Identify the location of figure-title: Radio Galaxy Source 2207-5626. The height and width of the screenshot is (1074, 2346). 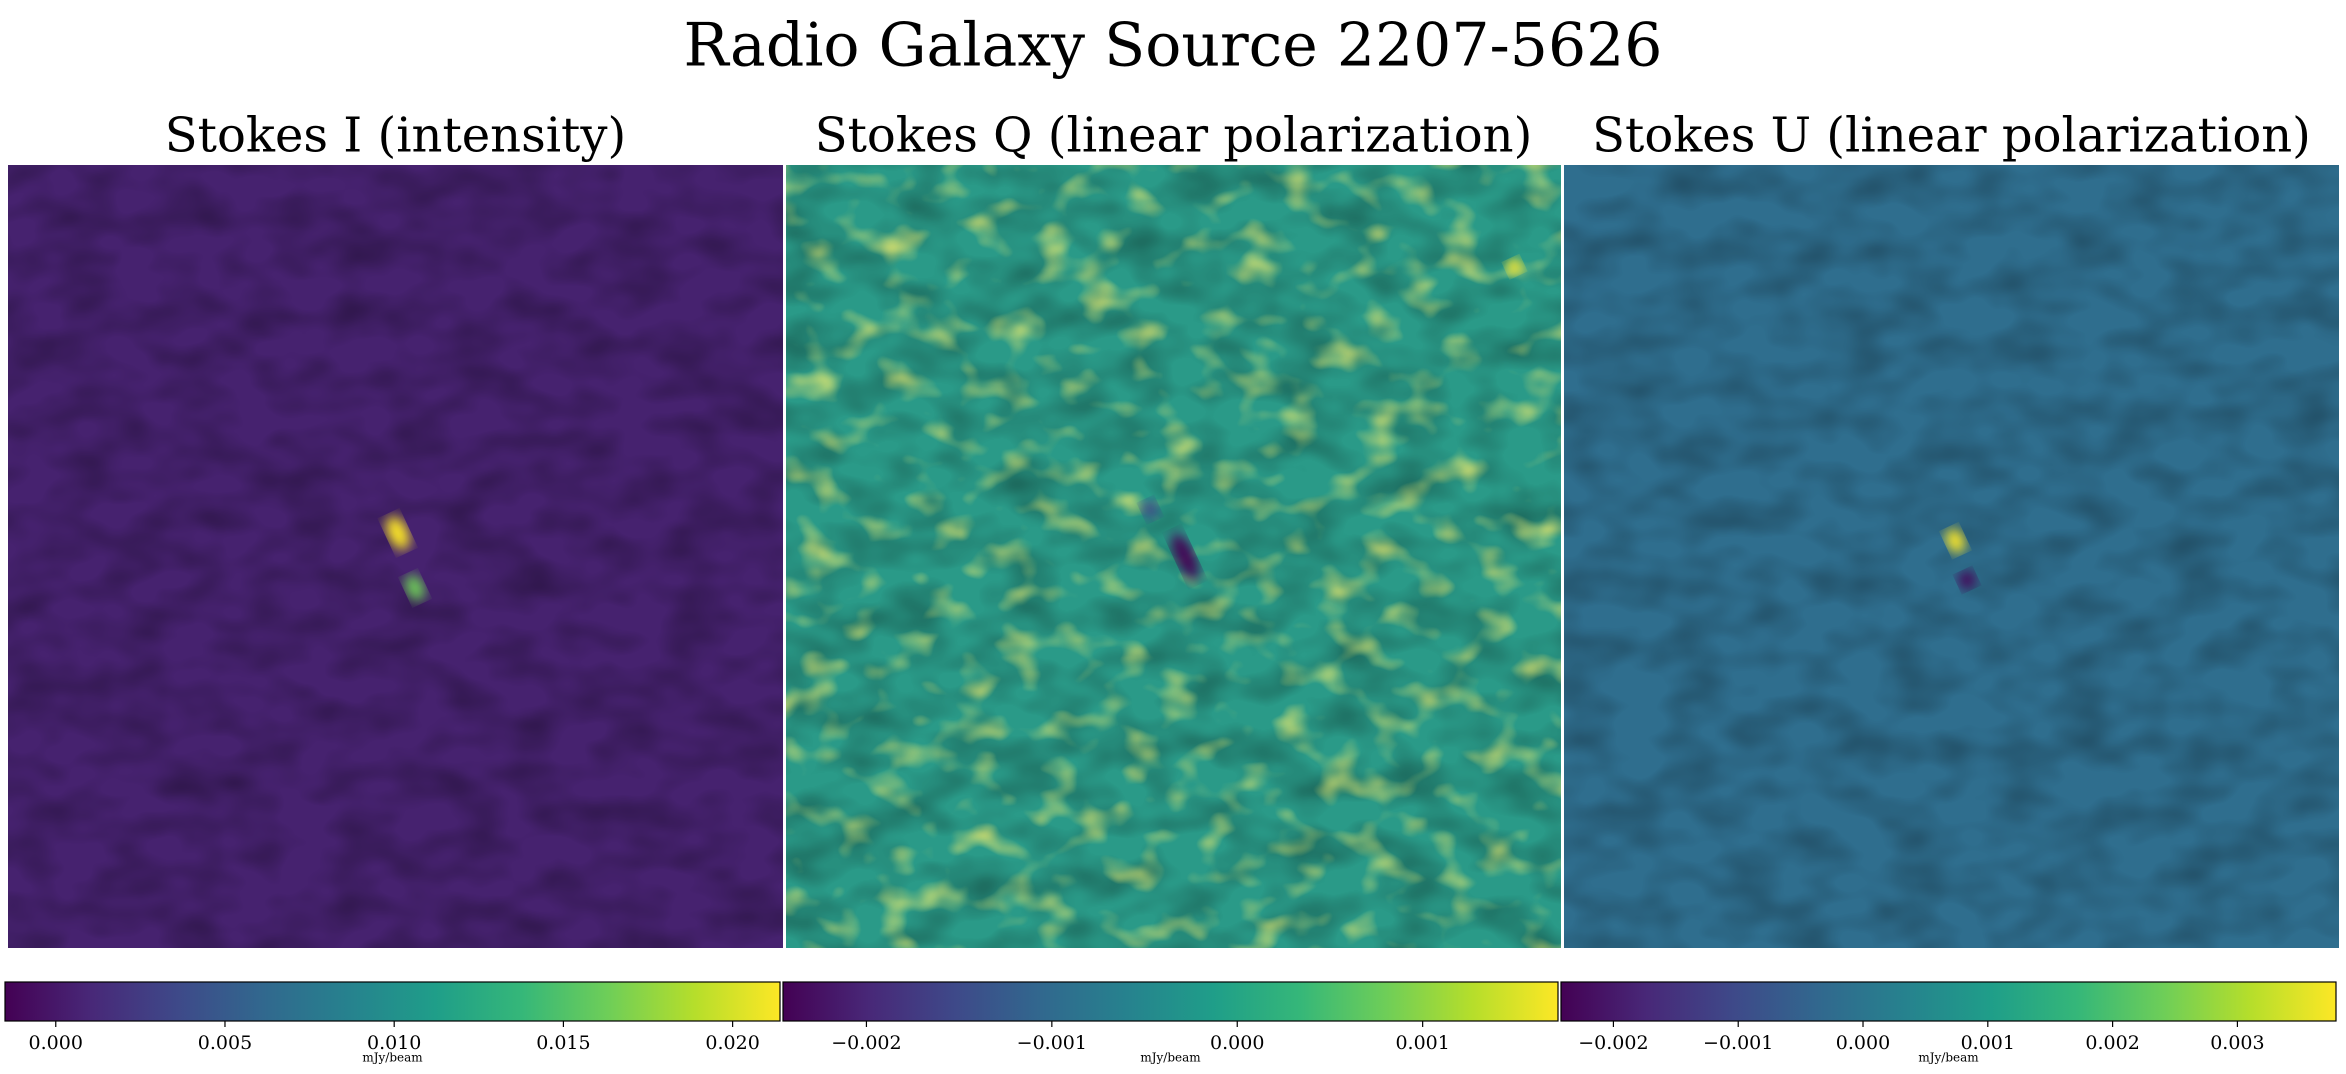
(1173, 46).